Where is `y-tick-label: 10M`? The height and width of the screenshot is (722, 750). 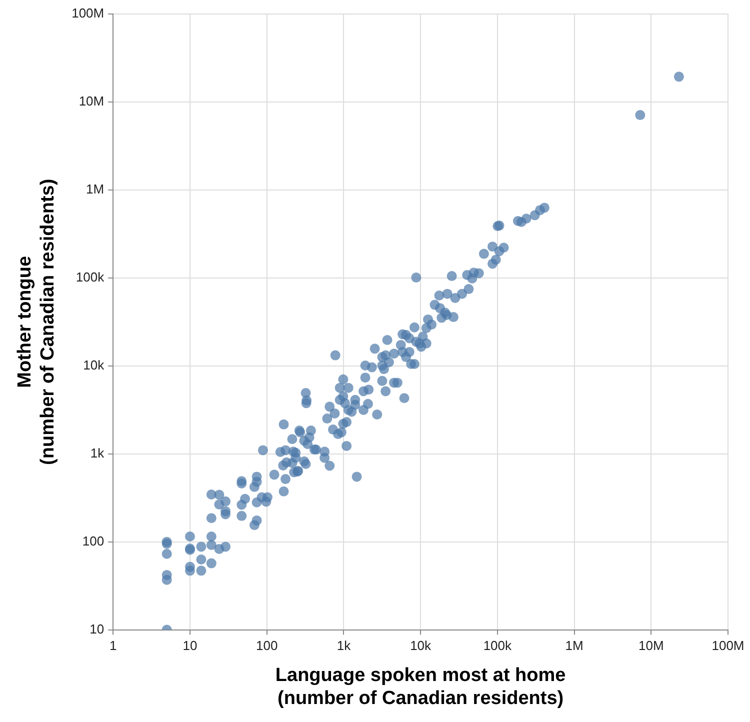 y-tick-label: 10M is located at coordinates (91, 101).